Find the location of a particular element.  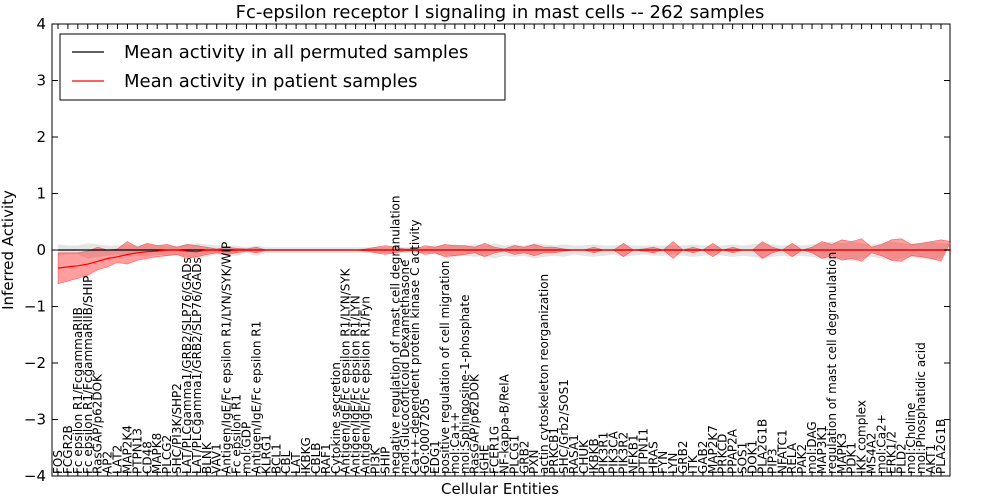

y-tick-label: −4 is located at coordinates (35, 476).